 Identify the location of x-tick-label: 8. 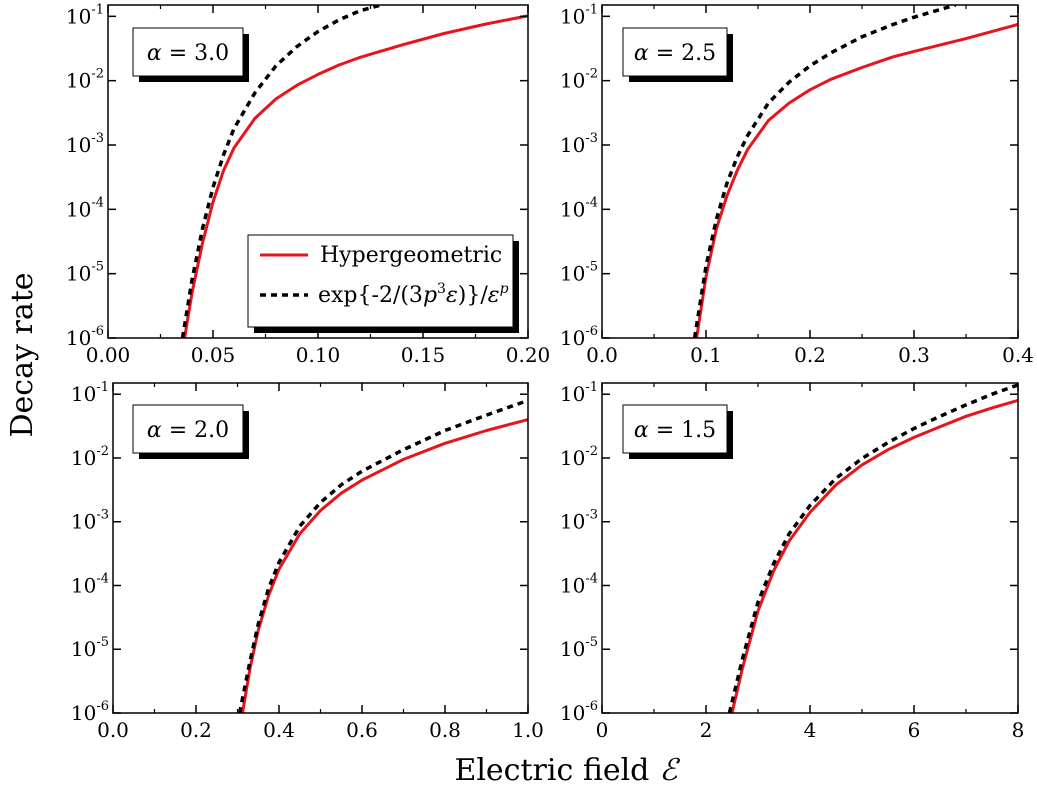
(1018, 730).